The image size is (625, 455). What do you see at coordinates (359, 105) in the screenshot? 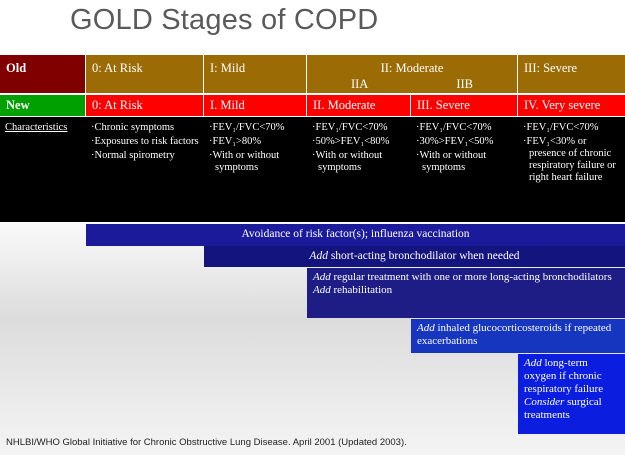
I see `new-stage-2: II. Moderate` at bounding box center [359, 105].